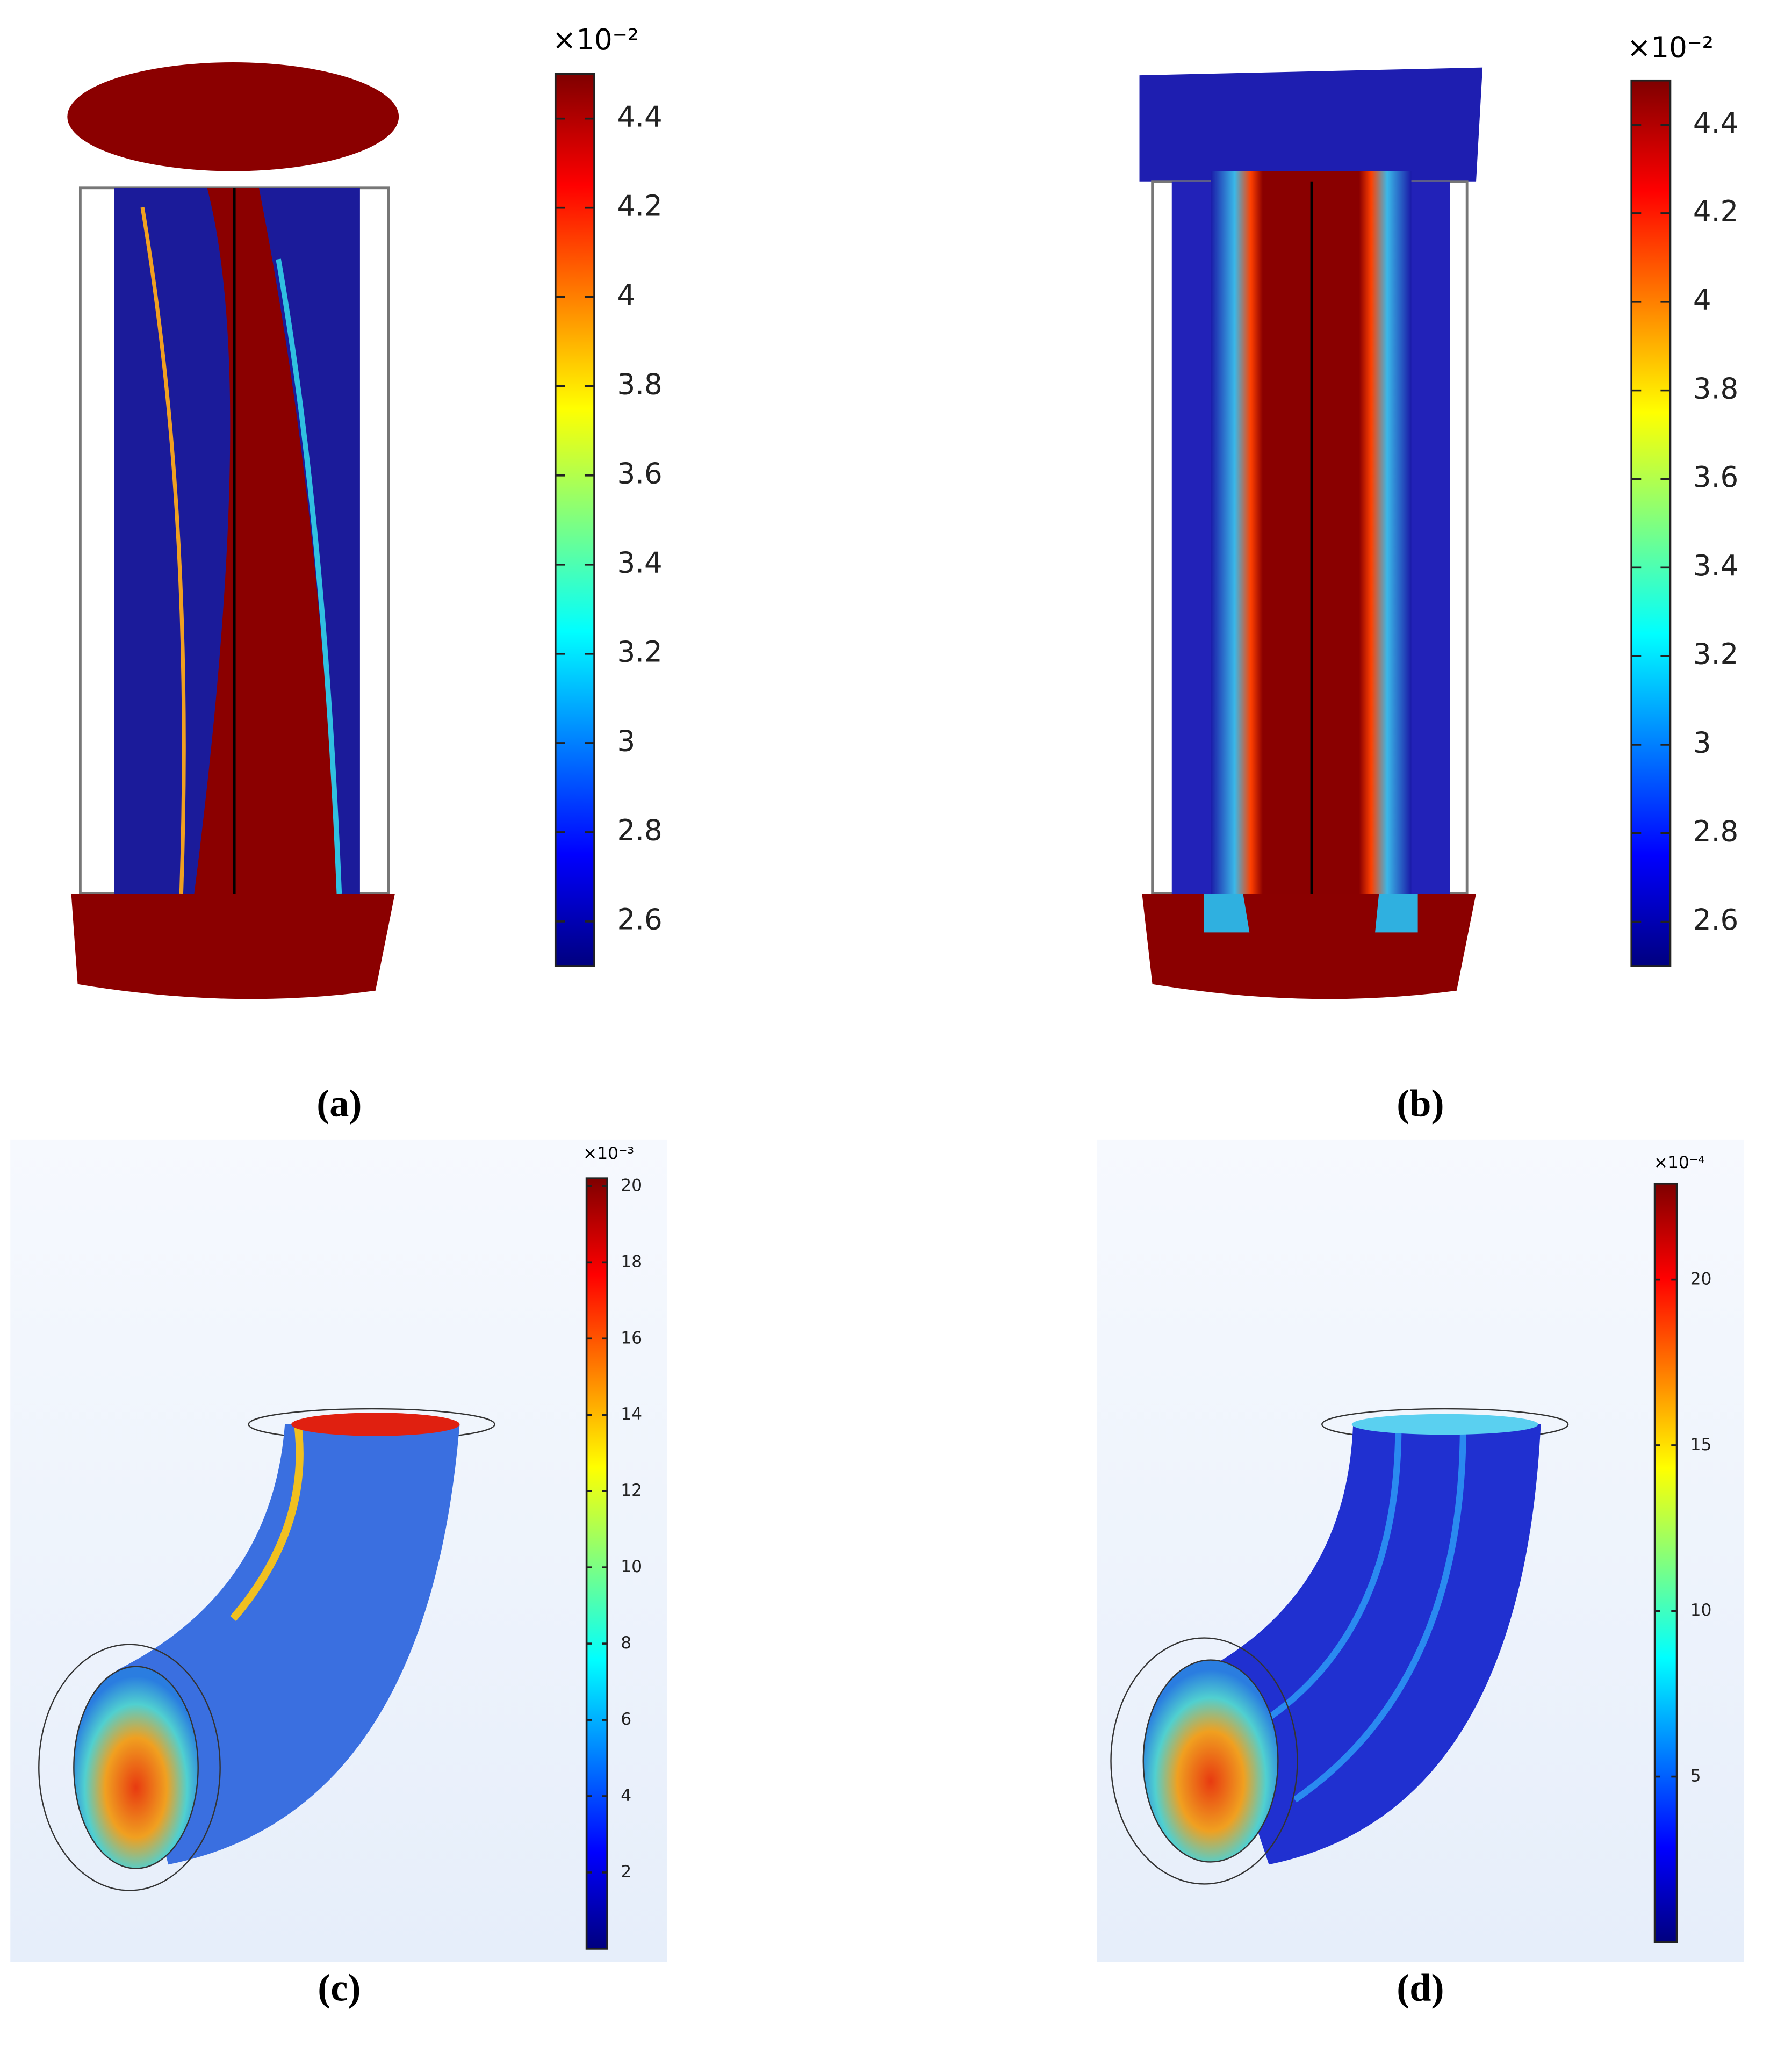 The image size is (1792, 2046). Describe the element at coordinates (1695, 1776) in the screenshot. I see `colorbar-tick-label: 5` at that location.